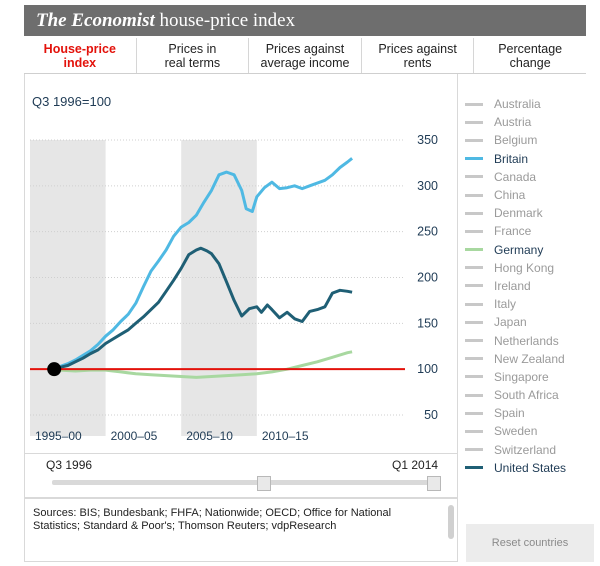  I want to click on legend-item-austria: Austria, so click(530, 122).